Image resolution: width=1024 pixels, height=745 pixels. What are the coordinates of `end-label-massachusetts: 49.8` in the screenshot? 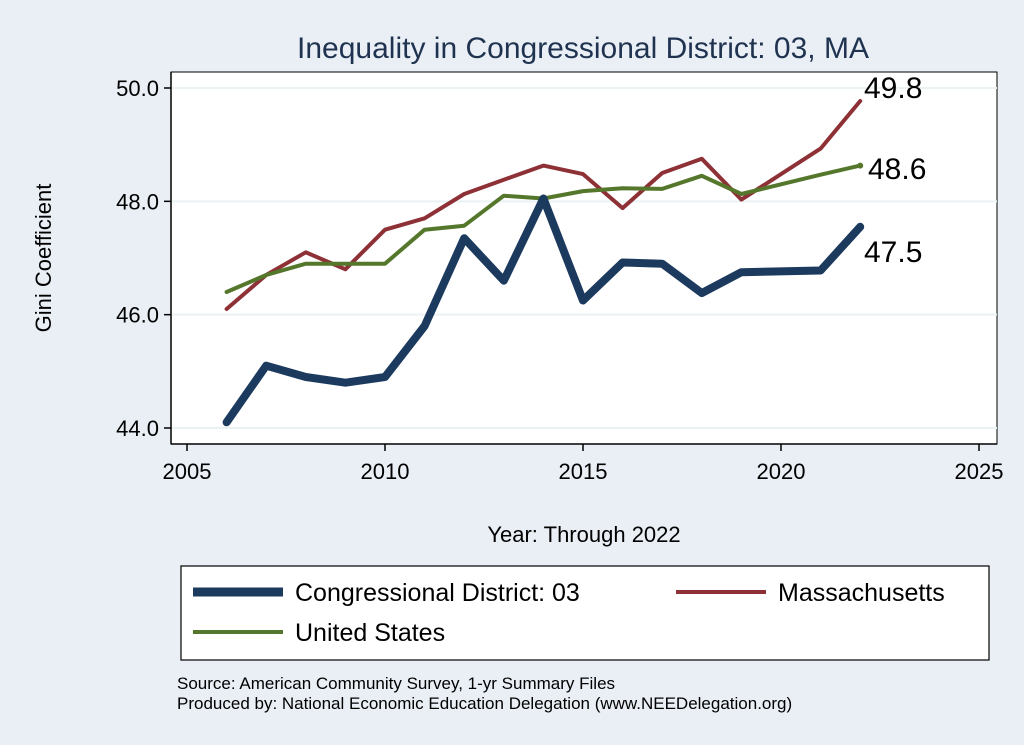 It's located at (893, 88).